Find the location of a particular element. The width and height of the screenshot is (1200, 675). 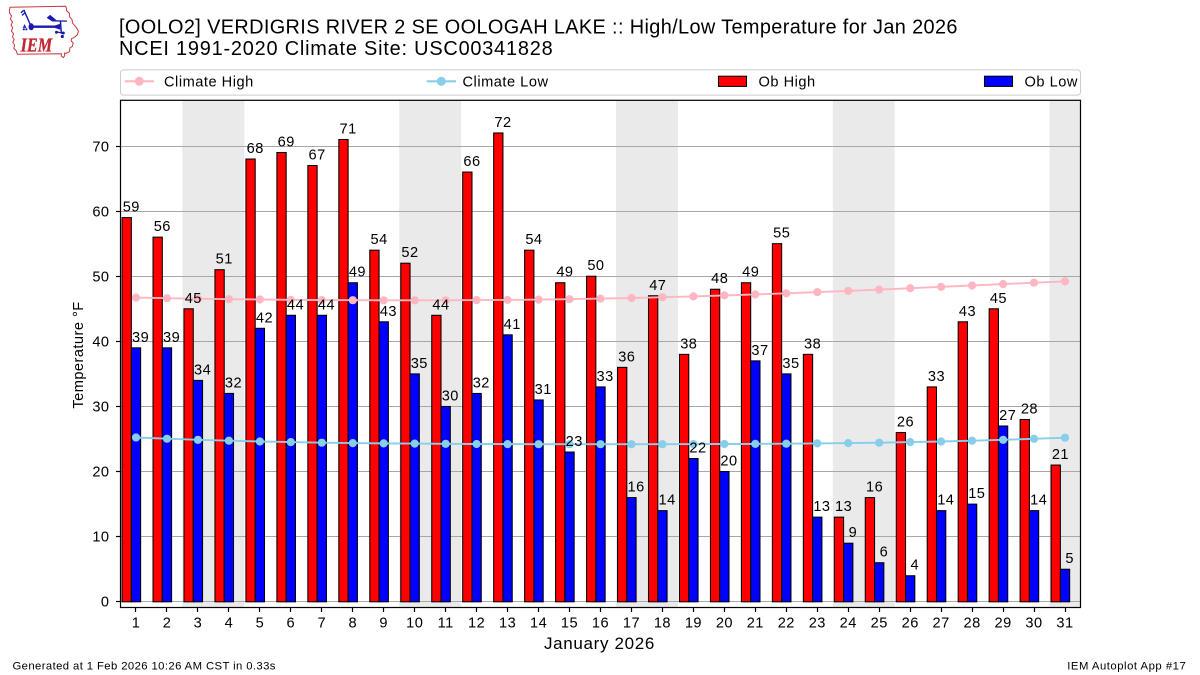

svg-text: 67 is located at coordinates (317, 156).